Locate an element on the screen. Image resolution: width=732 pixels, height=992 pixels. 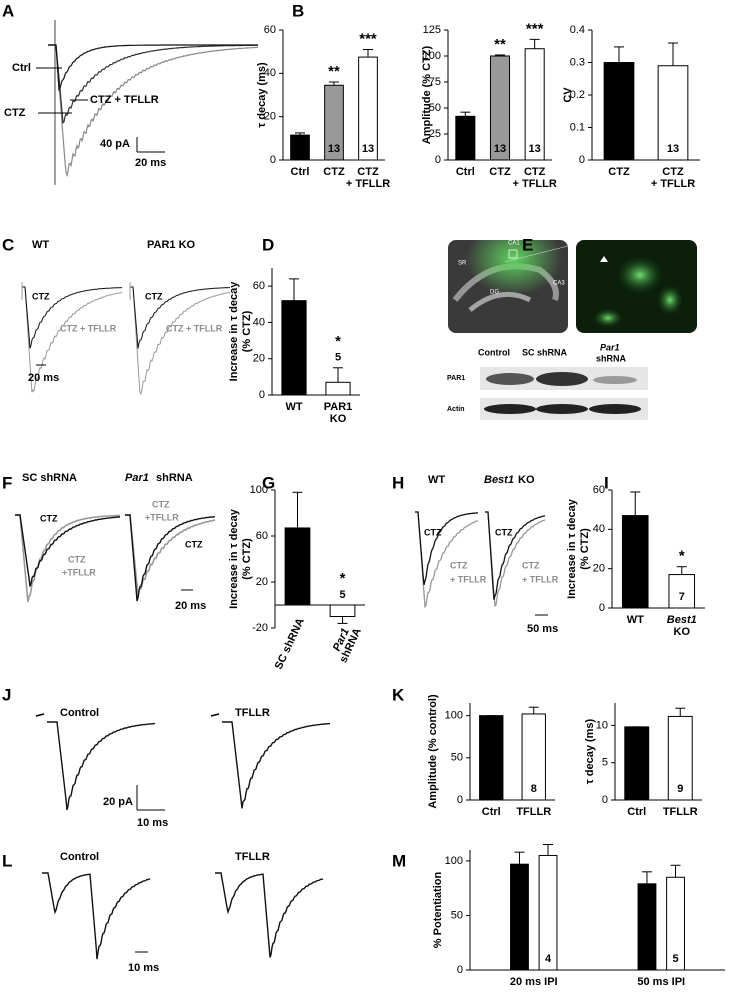
x-tick-label: + TFLLR is located at coordinates (673, 184).